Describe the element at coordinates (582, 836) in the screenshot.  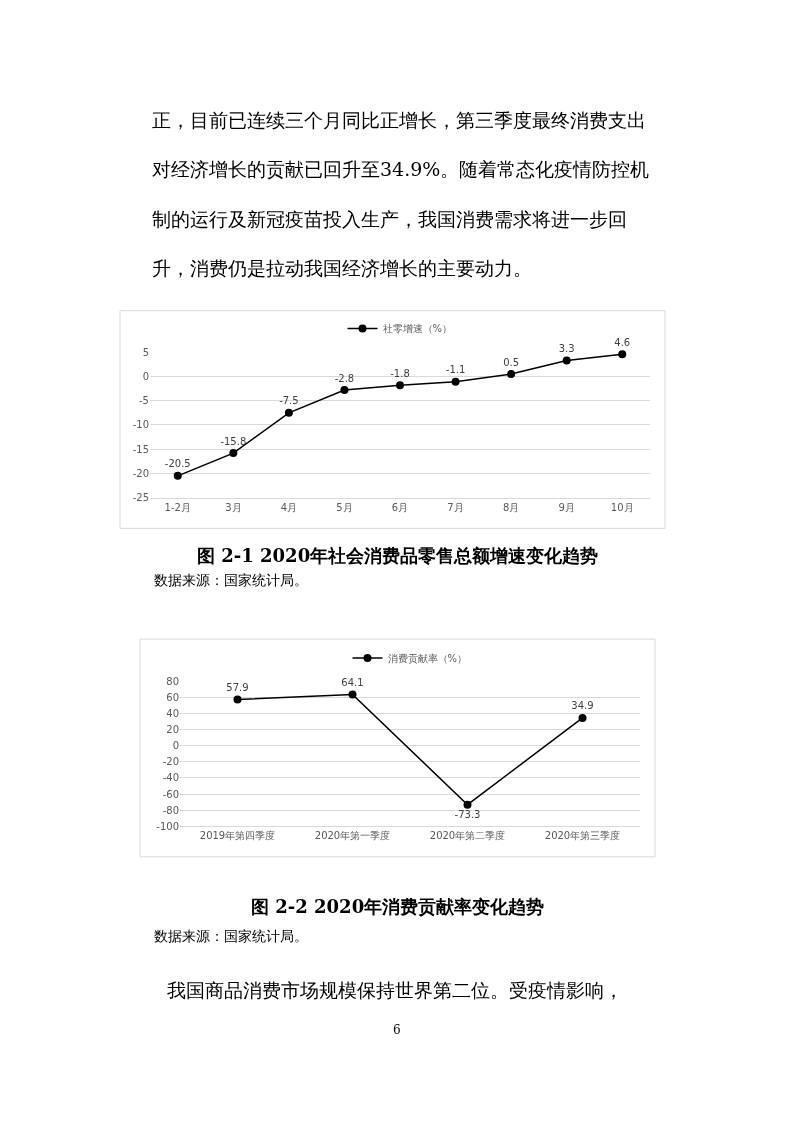
I see `x-tick-label: 2020年第三季度` at that location.